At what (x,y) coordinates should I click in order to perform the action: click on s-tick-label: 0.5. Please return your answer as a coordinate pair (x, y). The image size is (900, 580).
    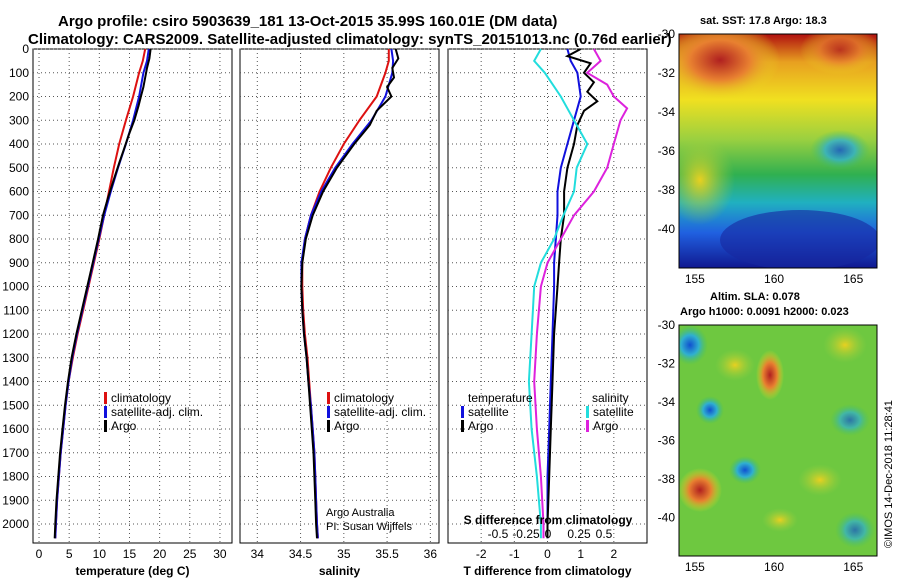
    Looking at the image, I should click on (604, 534).